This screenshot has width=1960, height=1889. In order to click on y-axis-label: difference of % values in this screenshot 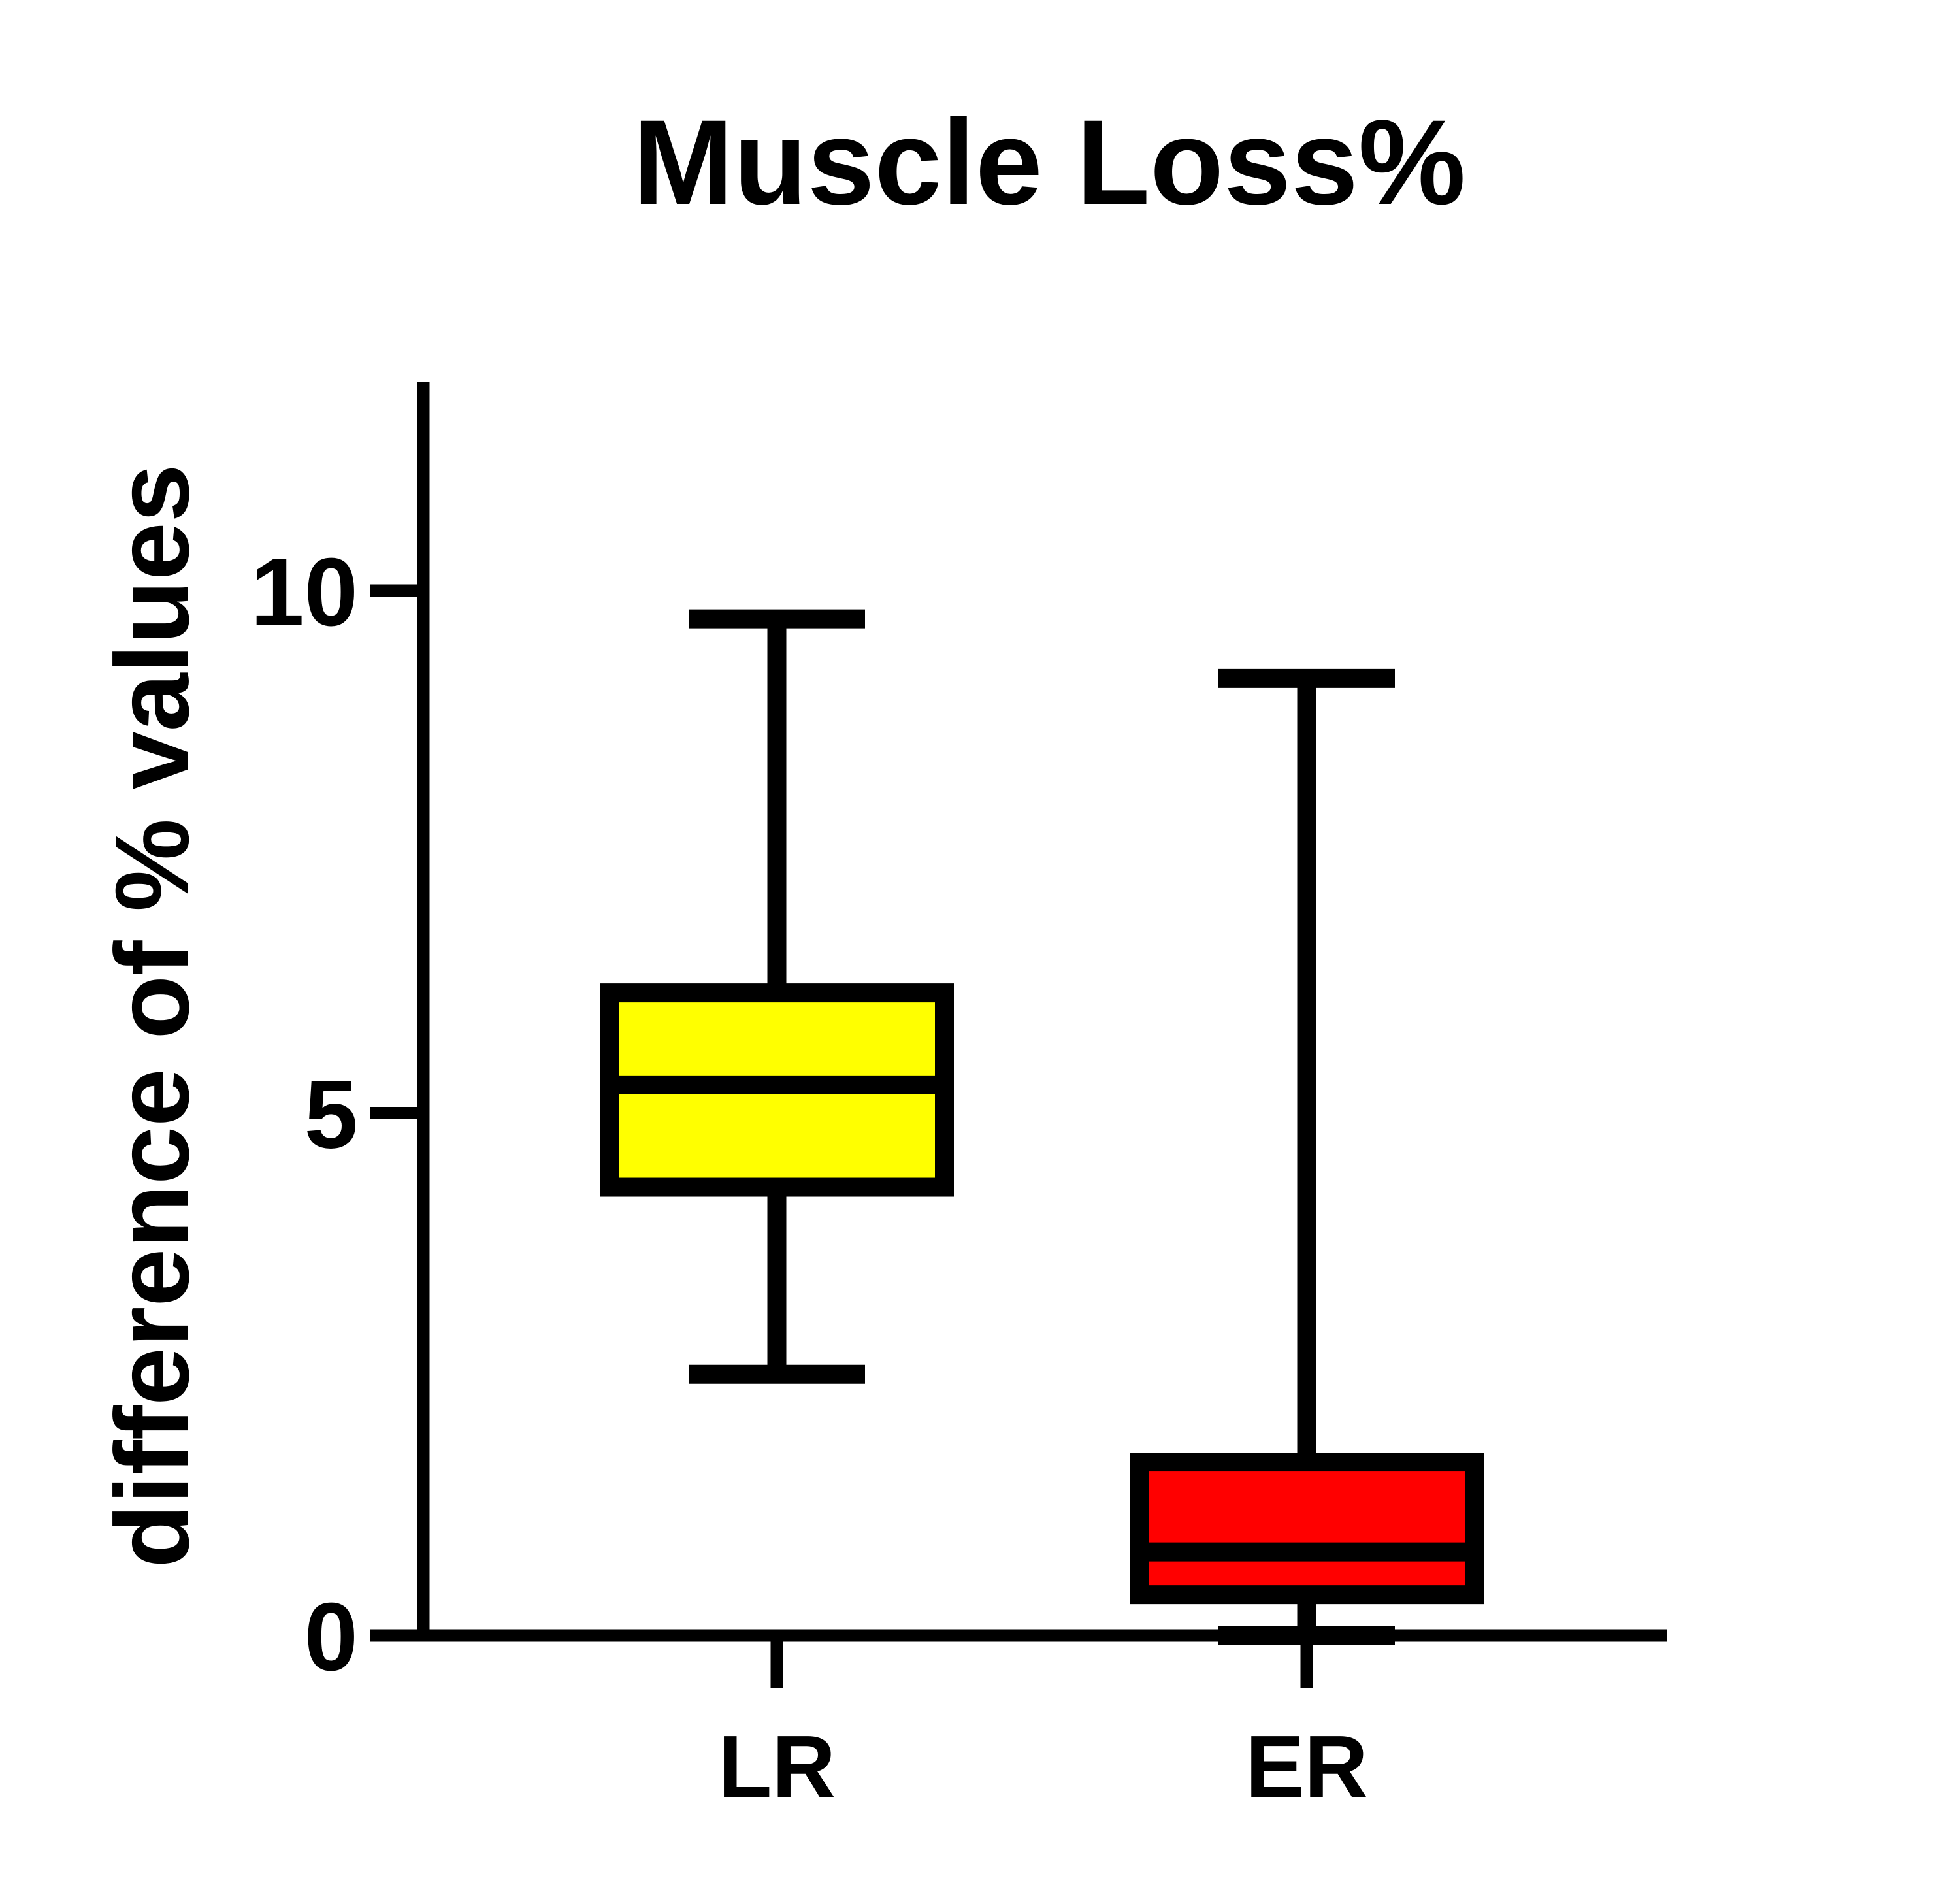, I will do `click(151, 1016)`.